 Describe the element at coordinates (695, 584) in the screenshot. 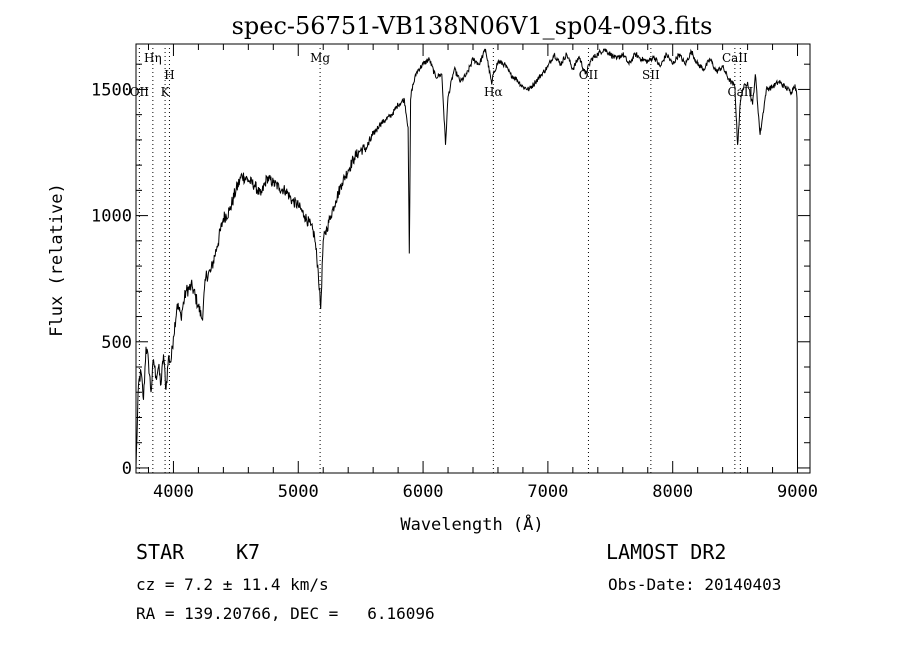

I see `obs-date-text: Obs-Date: 20140403` at that location.